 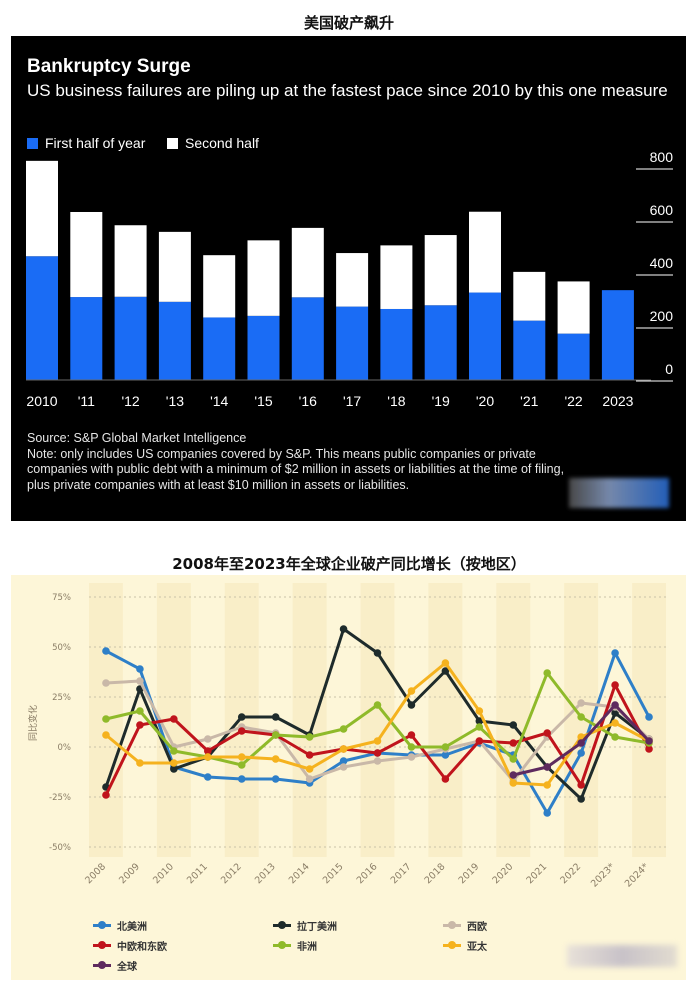 What do you see at coordinates (536, 873) in the screenshot?
I see `x-tick-label: 2021` at bounding box center [536, 873].